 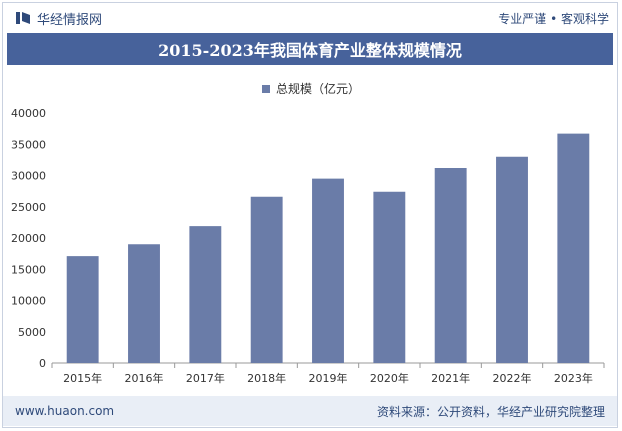 I want to click on bar-2022年, so click(x=512, y=259).